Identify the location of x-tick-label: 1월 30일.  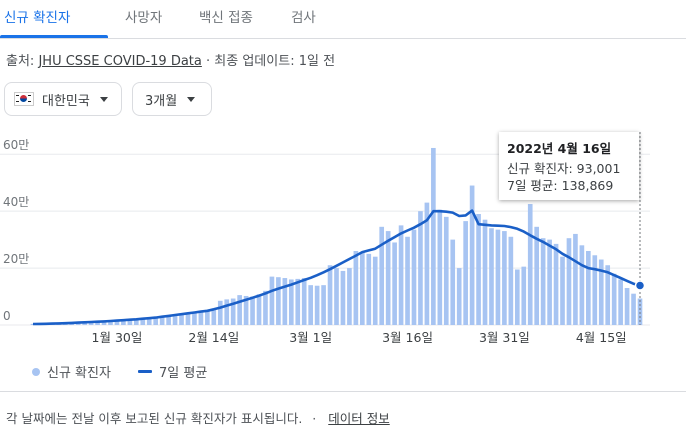
(117, 337).